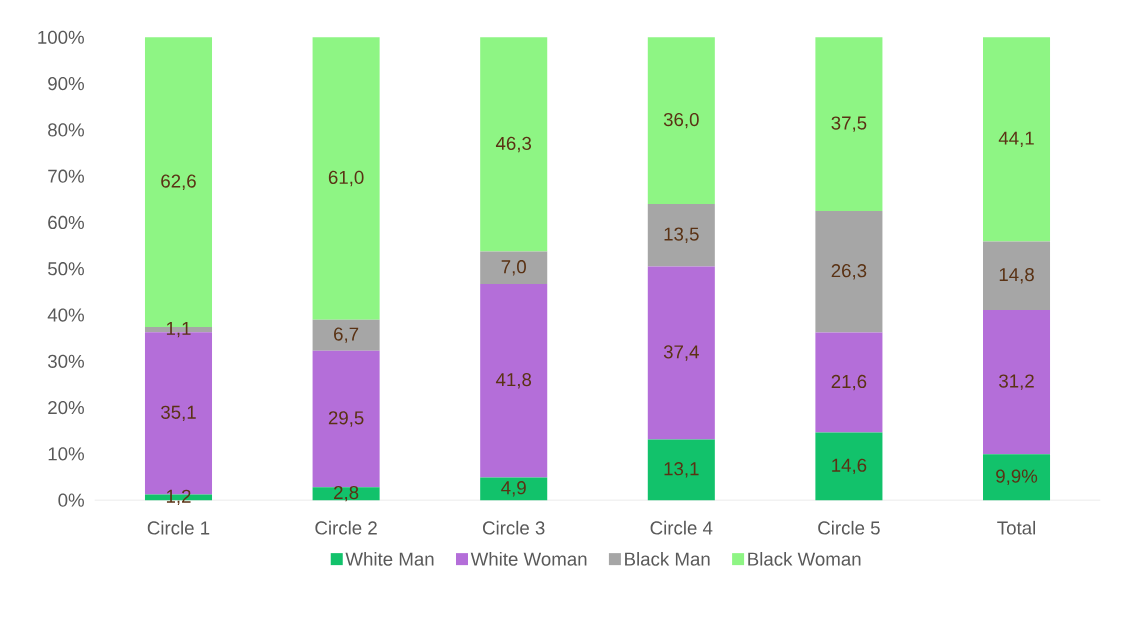  What do you see at coordinates (667, 559) in the screenshot?
I see `legend-label: Black Man` at bounding box center [667, 559].